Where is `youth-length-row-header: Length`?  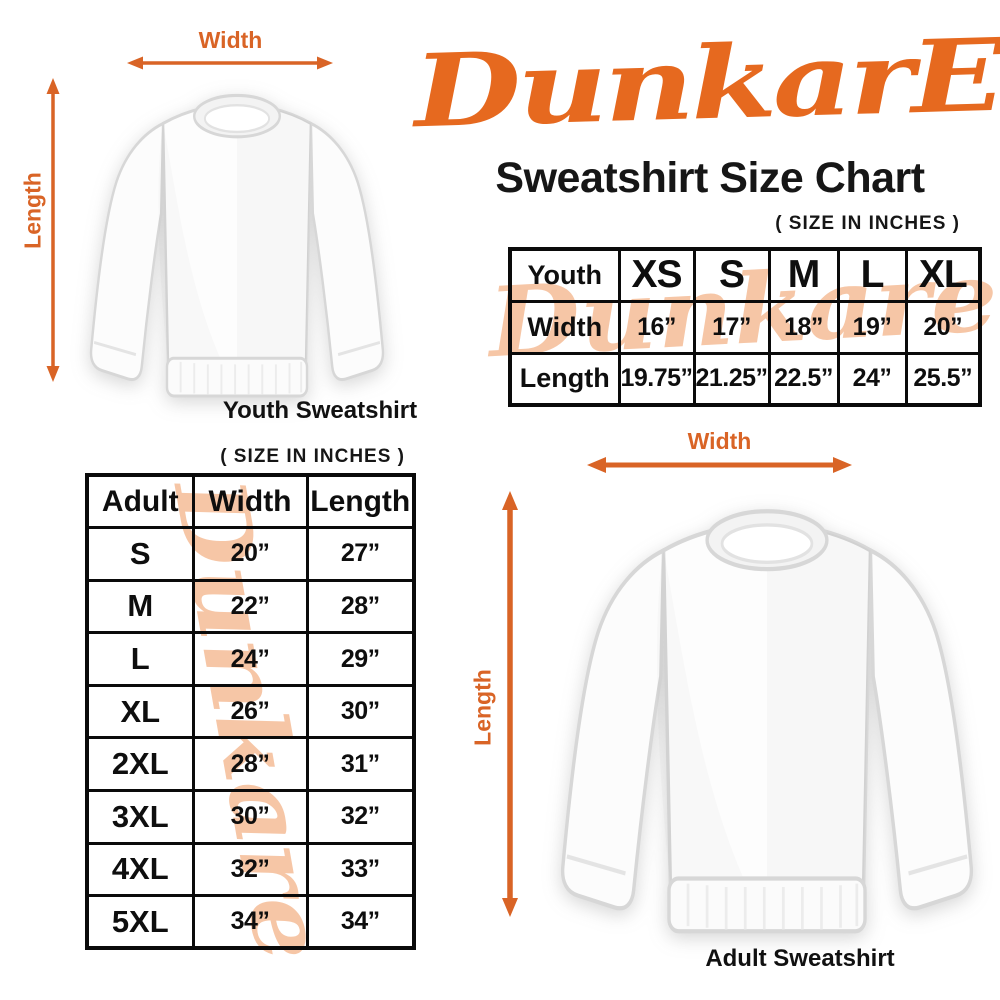 youth-length-row-header: Length is located at coordinates (564, 379).